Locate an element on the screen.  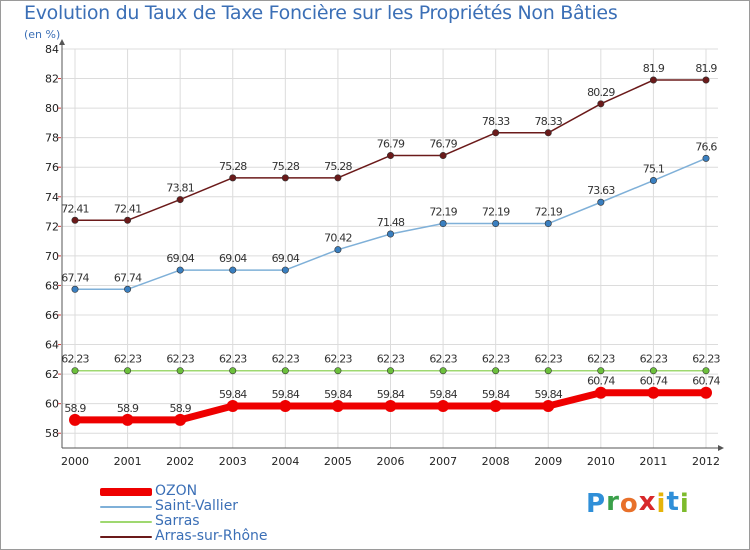
x-tick-label: 2007 is located at coordinates (443, 461).